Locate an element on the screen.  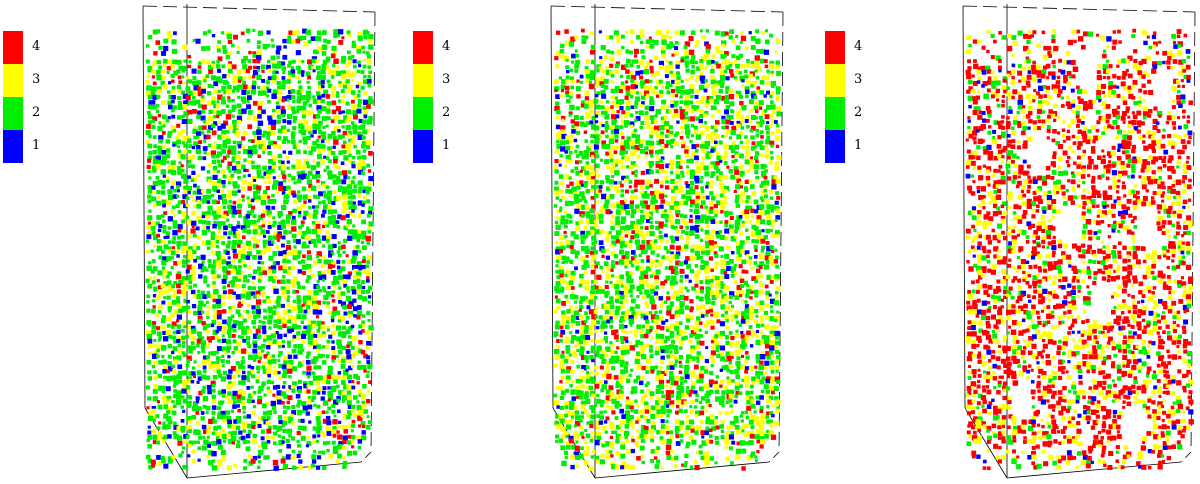
legend-2: 4 3 2 1 is located at coordinates (443, 97).